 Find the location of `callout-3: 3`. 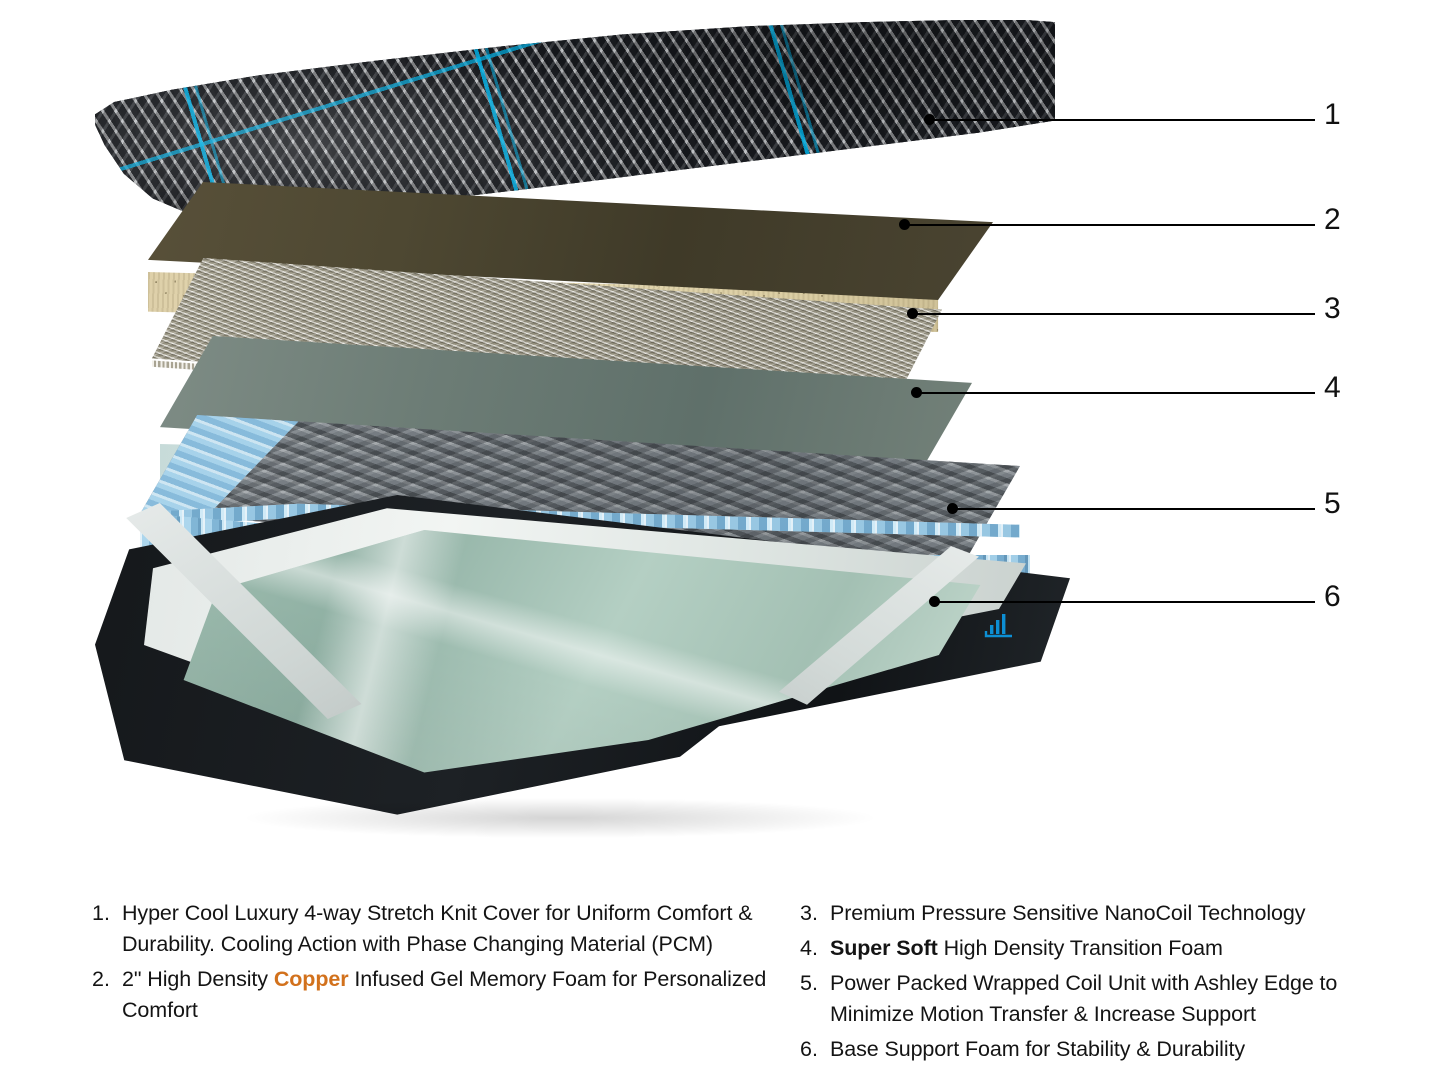

callout-3: 3 is located at coordinates (1135, 309).